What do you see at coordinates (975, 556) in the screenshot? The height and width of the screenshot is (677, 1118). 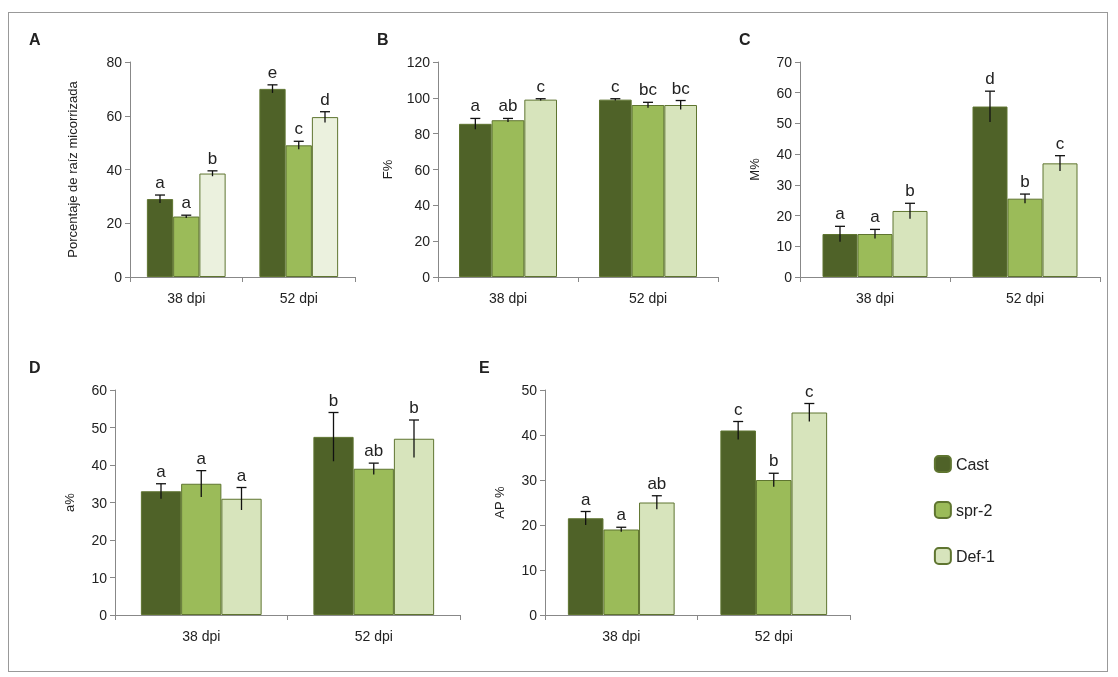 I see `legend-label: Def-1` at bounding box center [975, 556].